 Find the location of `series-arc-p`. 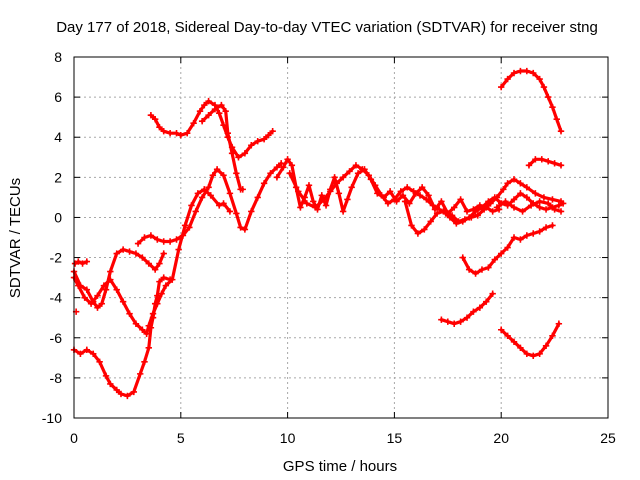

series-arc-p is located at coordinates (530, 340).